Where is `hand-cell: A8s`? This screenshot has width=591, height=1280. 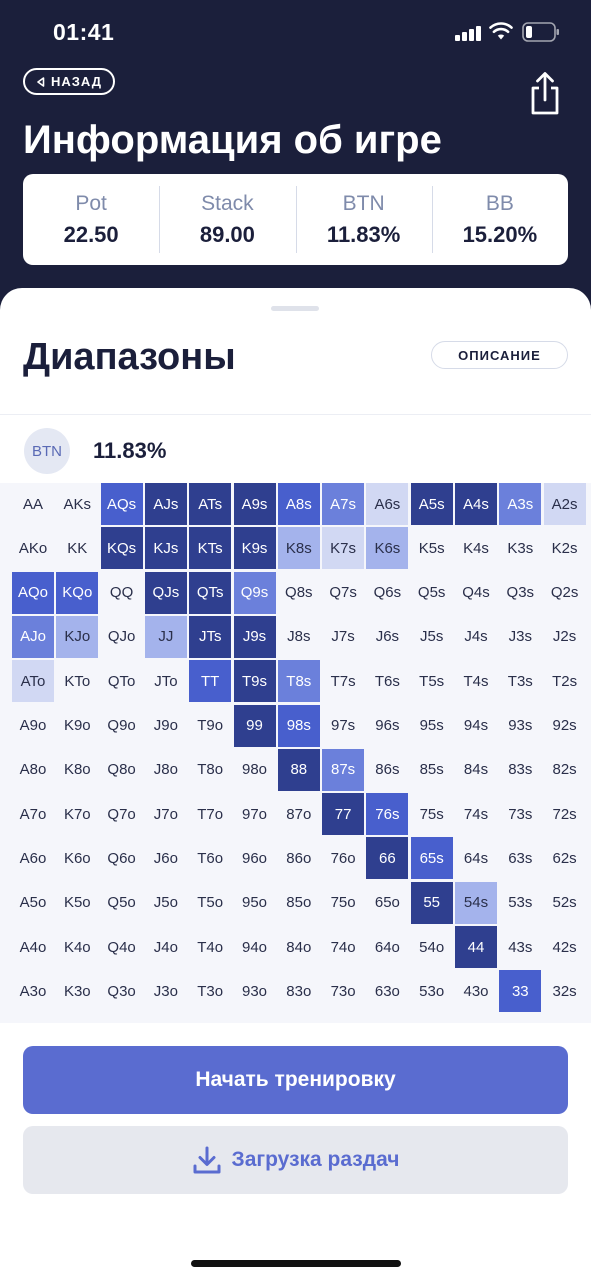 hand-cell: A8s is located at coordinates (298, 504).